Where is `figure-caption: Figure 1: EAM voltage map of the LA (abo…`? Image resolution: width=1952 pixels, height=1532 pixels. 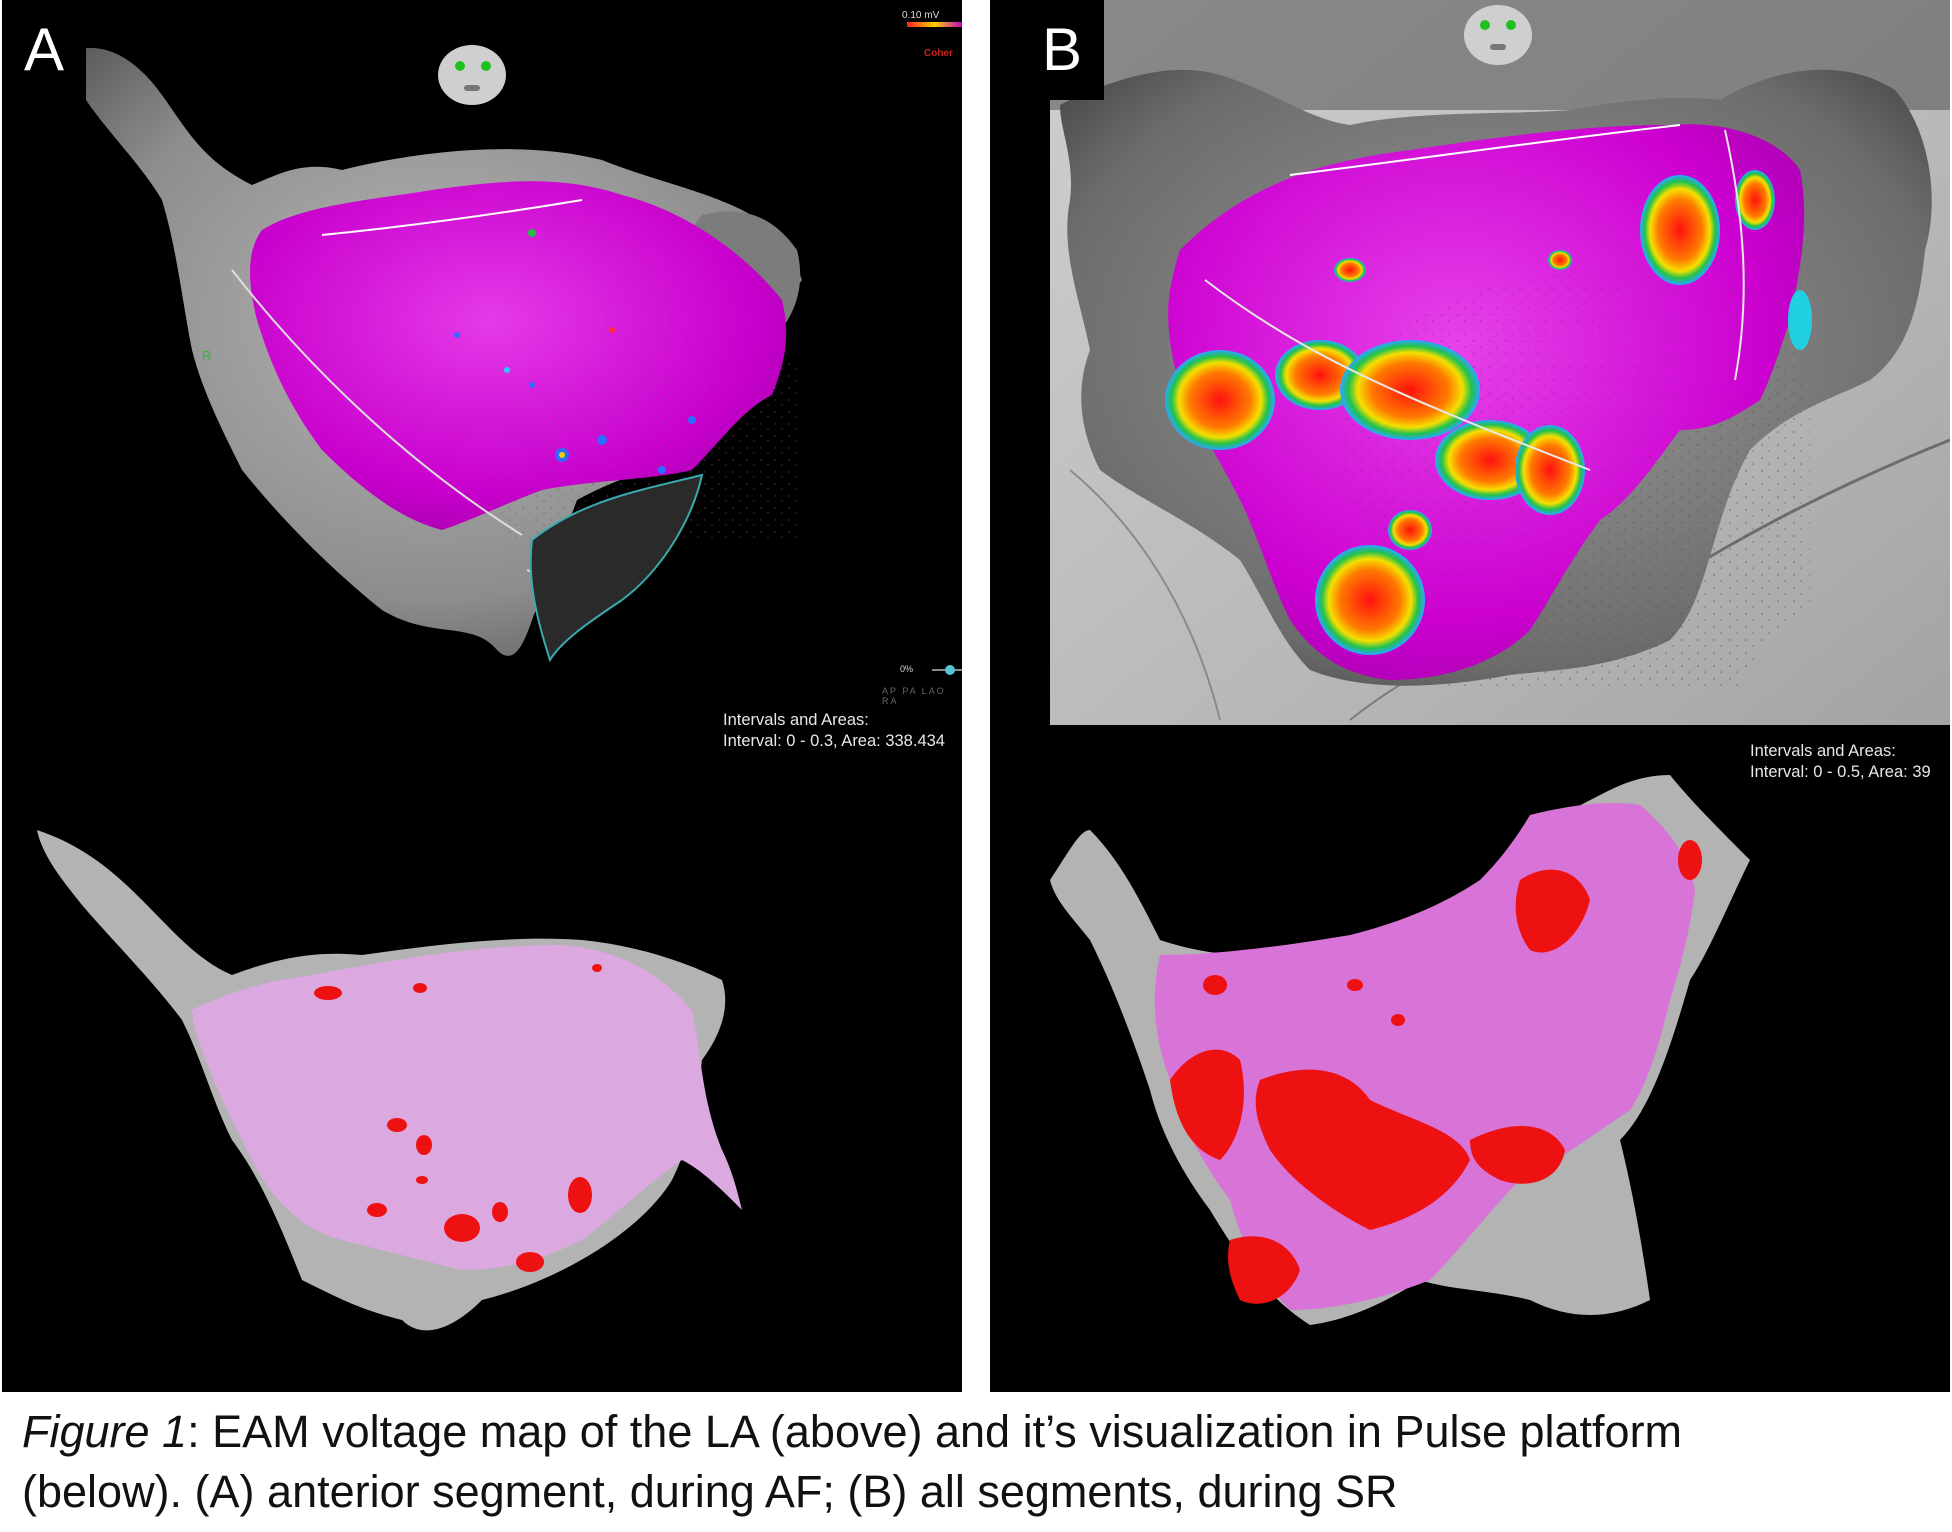 figure-caption: Figure 1: EAM voltage map of the LA (abo… is located at coordinates (982, 1462).